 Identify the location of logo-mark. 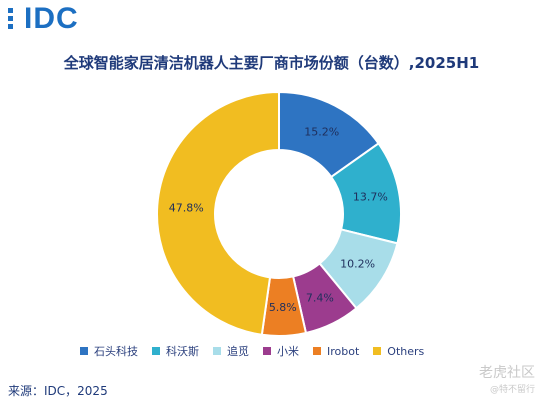
(14, 19).